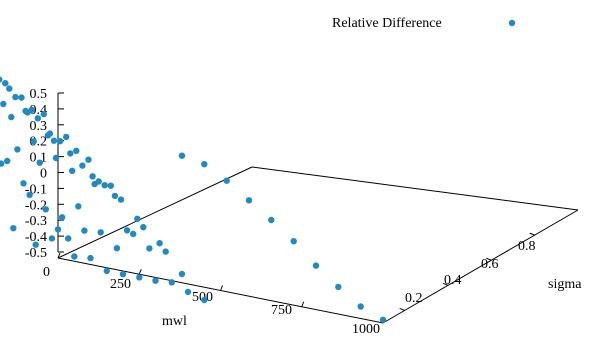 This screenshot has width=593, height=340. Describe the element at coordinates (281, 310) in the screenshot. I see `mwl-tick-label: 750` at that location.